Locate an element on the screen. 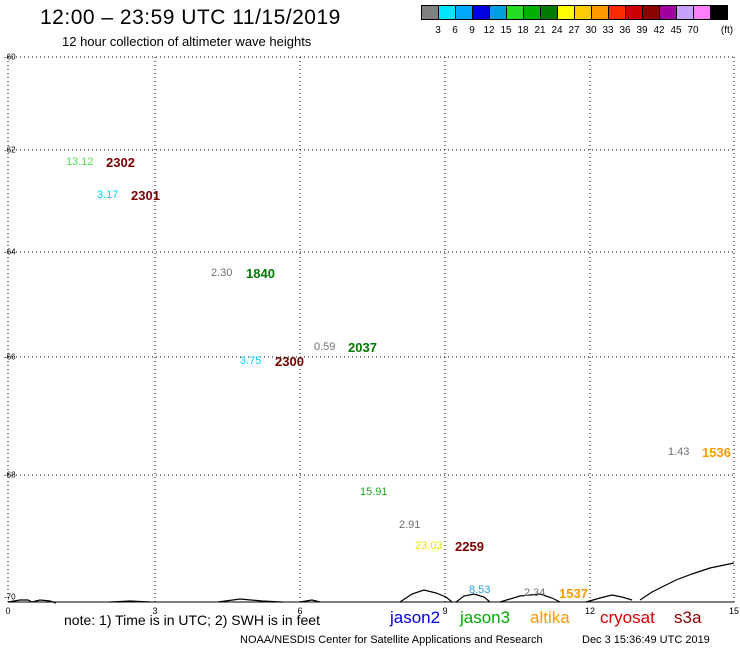 Image resolution: width=740 pixels, height=650 pixels. latitude-label: -64 is located at coordinates (10, 252).